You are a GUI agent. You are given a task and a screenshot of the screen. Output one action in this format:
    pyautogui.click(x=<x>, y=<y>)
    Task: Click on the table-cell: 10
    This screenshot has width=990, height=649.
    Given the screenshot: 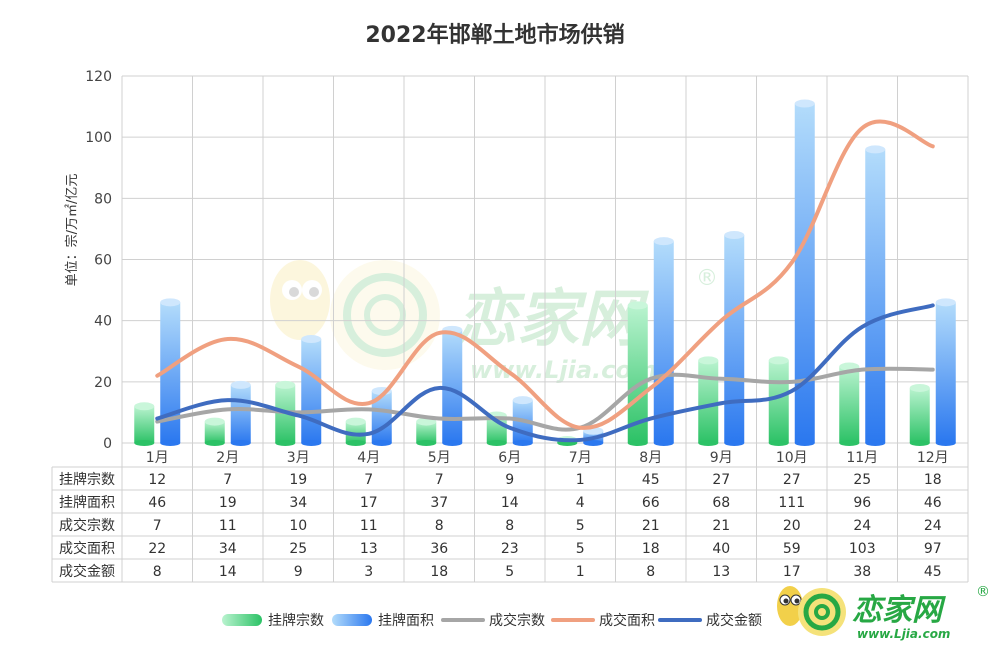 What is the action you would take?
    pyautogui.click(x=298, y=526)
    